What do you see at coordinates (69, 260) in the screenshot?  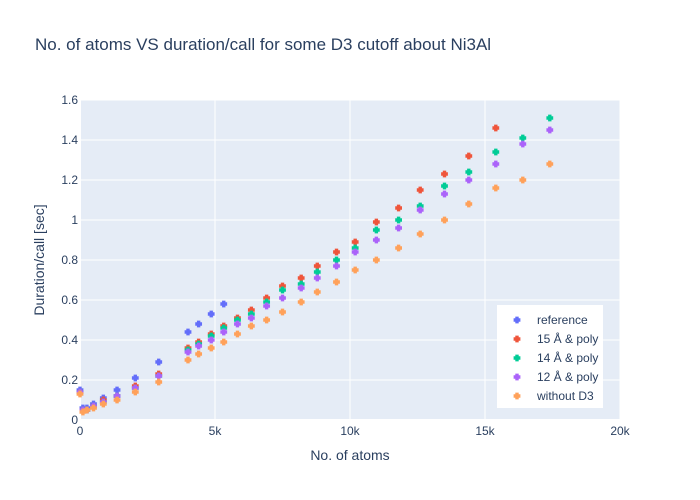 I see `y-tick-label: 0.8` at bounding box center [69, 260].